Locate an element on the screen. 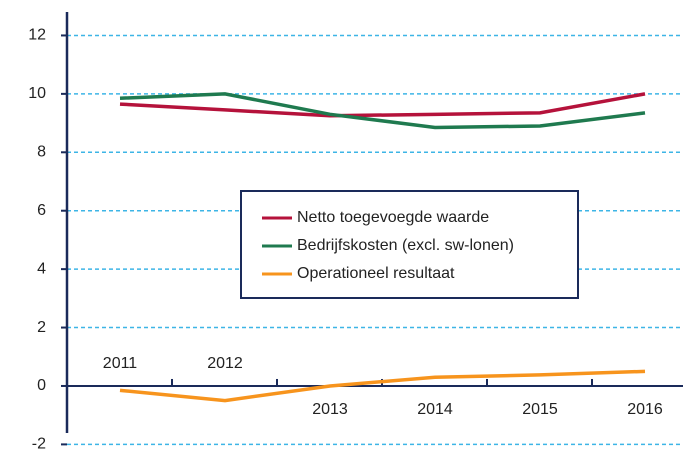  x-tick-label: 2014 is located at coordinates (435, 409).